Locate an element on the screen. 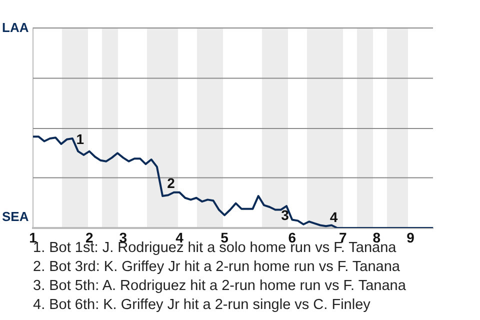  text: 4. Bot 6th: K. Griffey Jr hit a 2-run single vs C. Finley is located at coordinates (202, 305).